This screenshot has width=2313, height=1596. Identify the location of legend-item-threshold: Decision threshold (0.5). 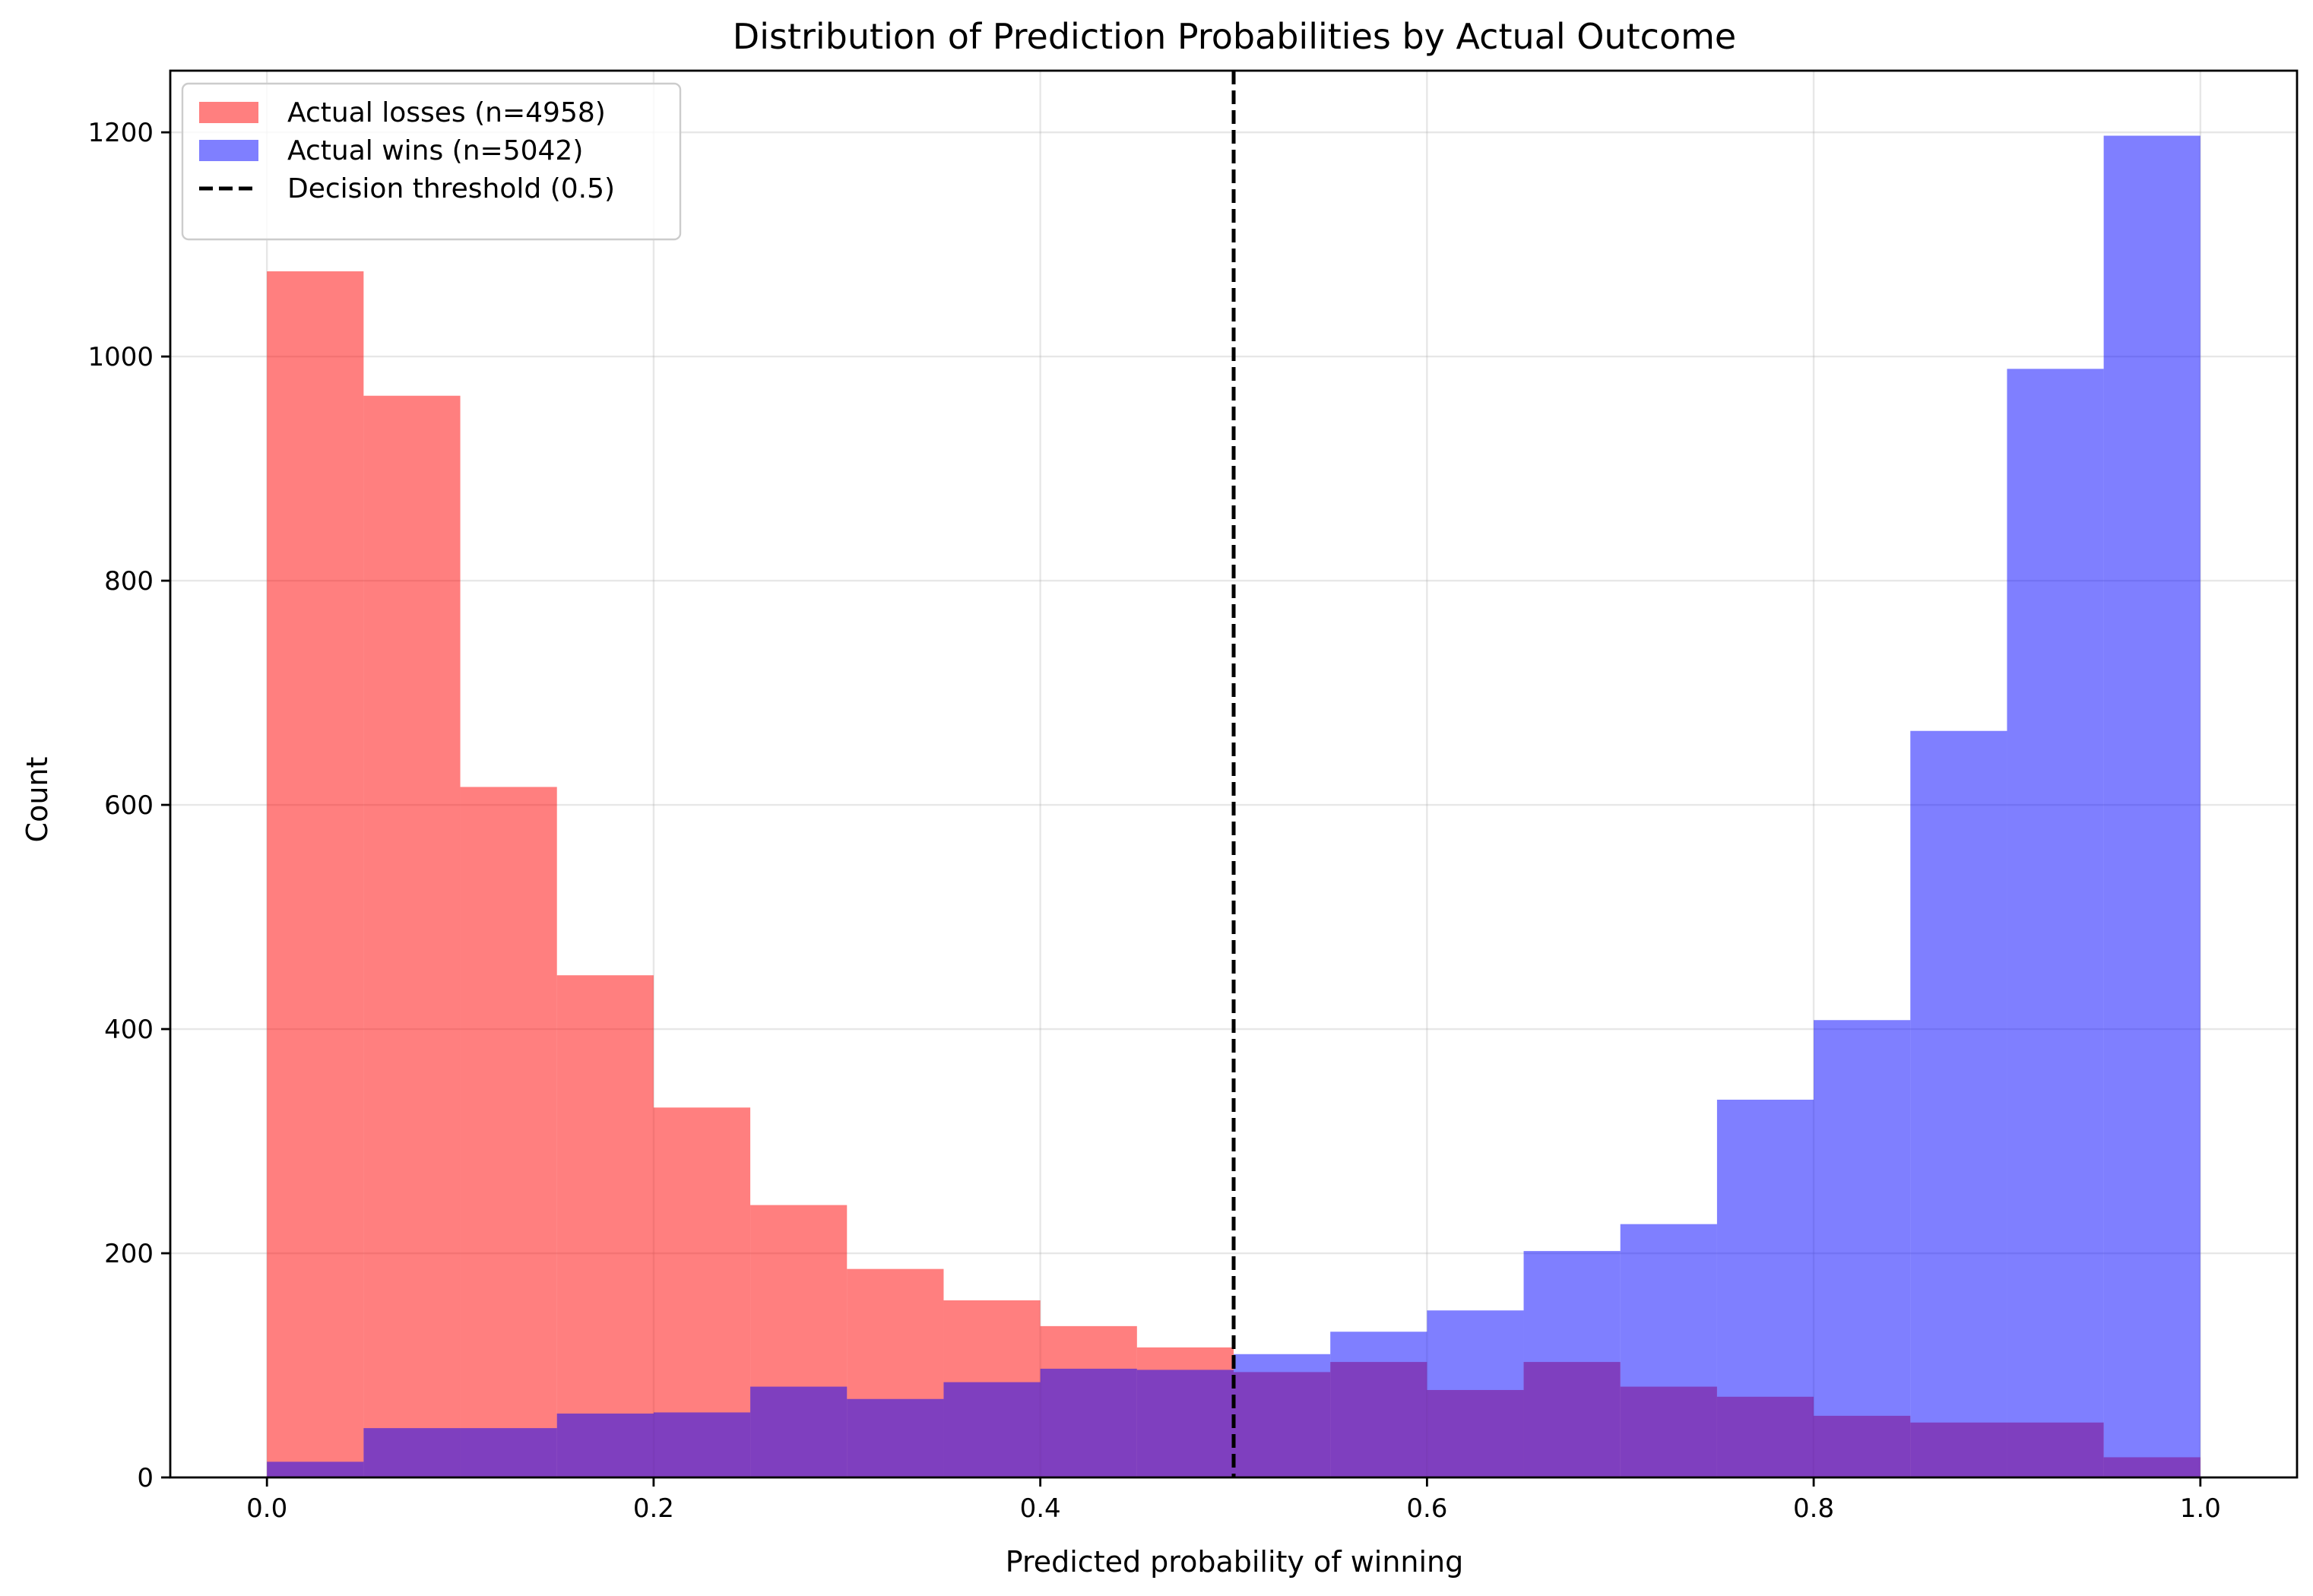
(407, 188).